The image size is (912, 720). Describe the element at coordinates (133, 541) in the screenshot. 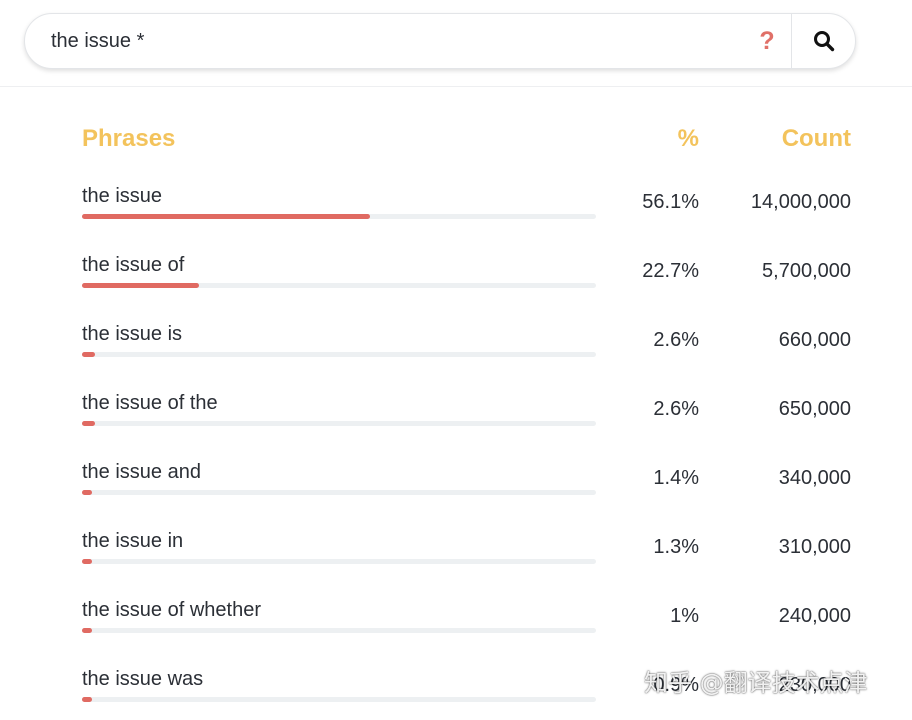

I see `phrase-link: the issue in` at that location.